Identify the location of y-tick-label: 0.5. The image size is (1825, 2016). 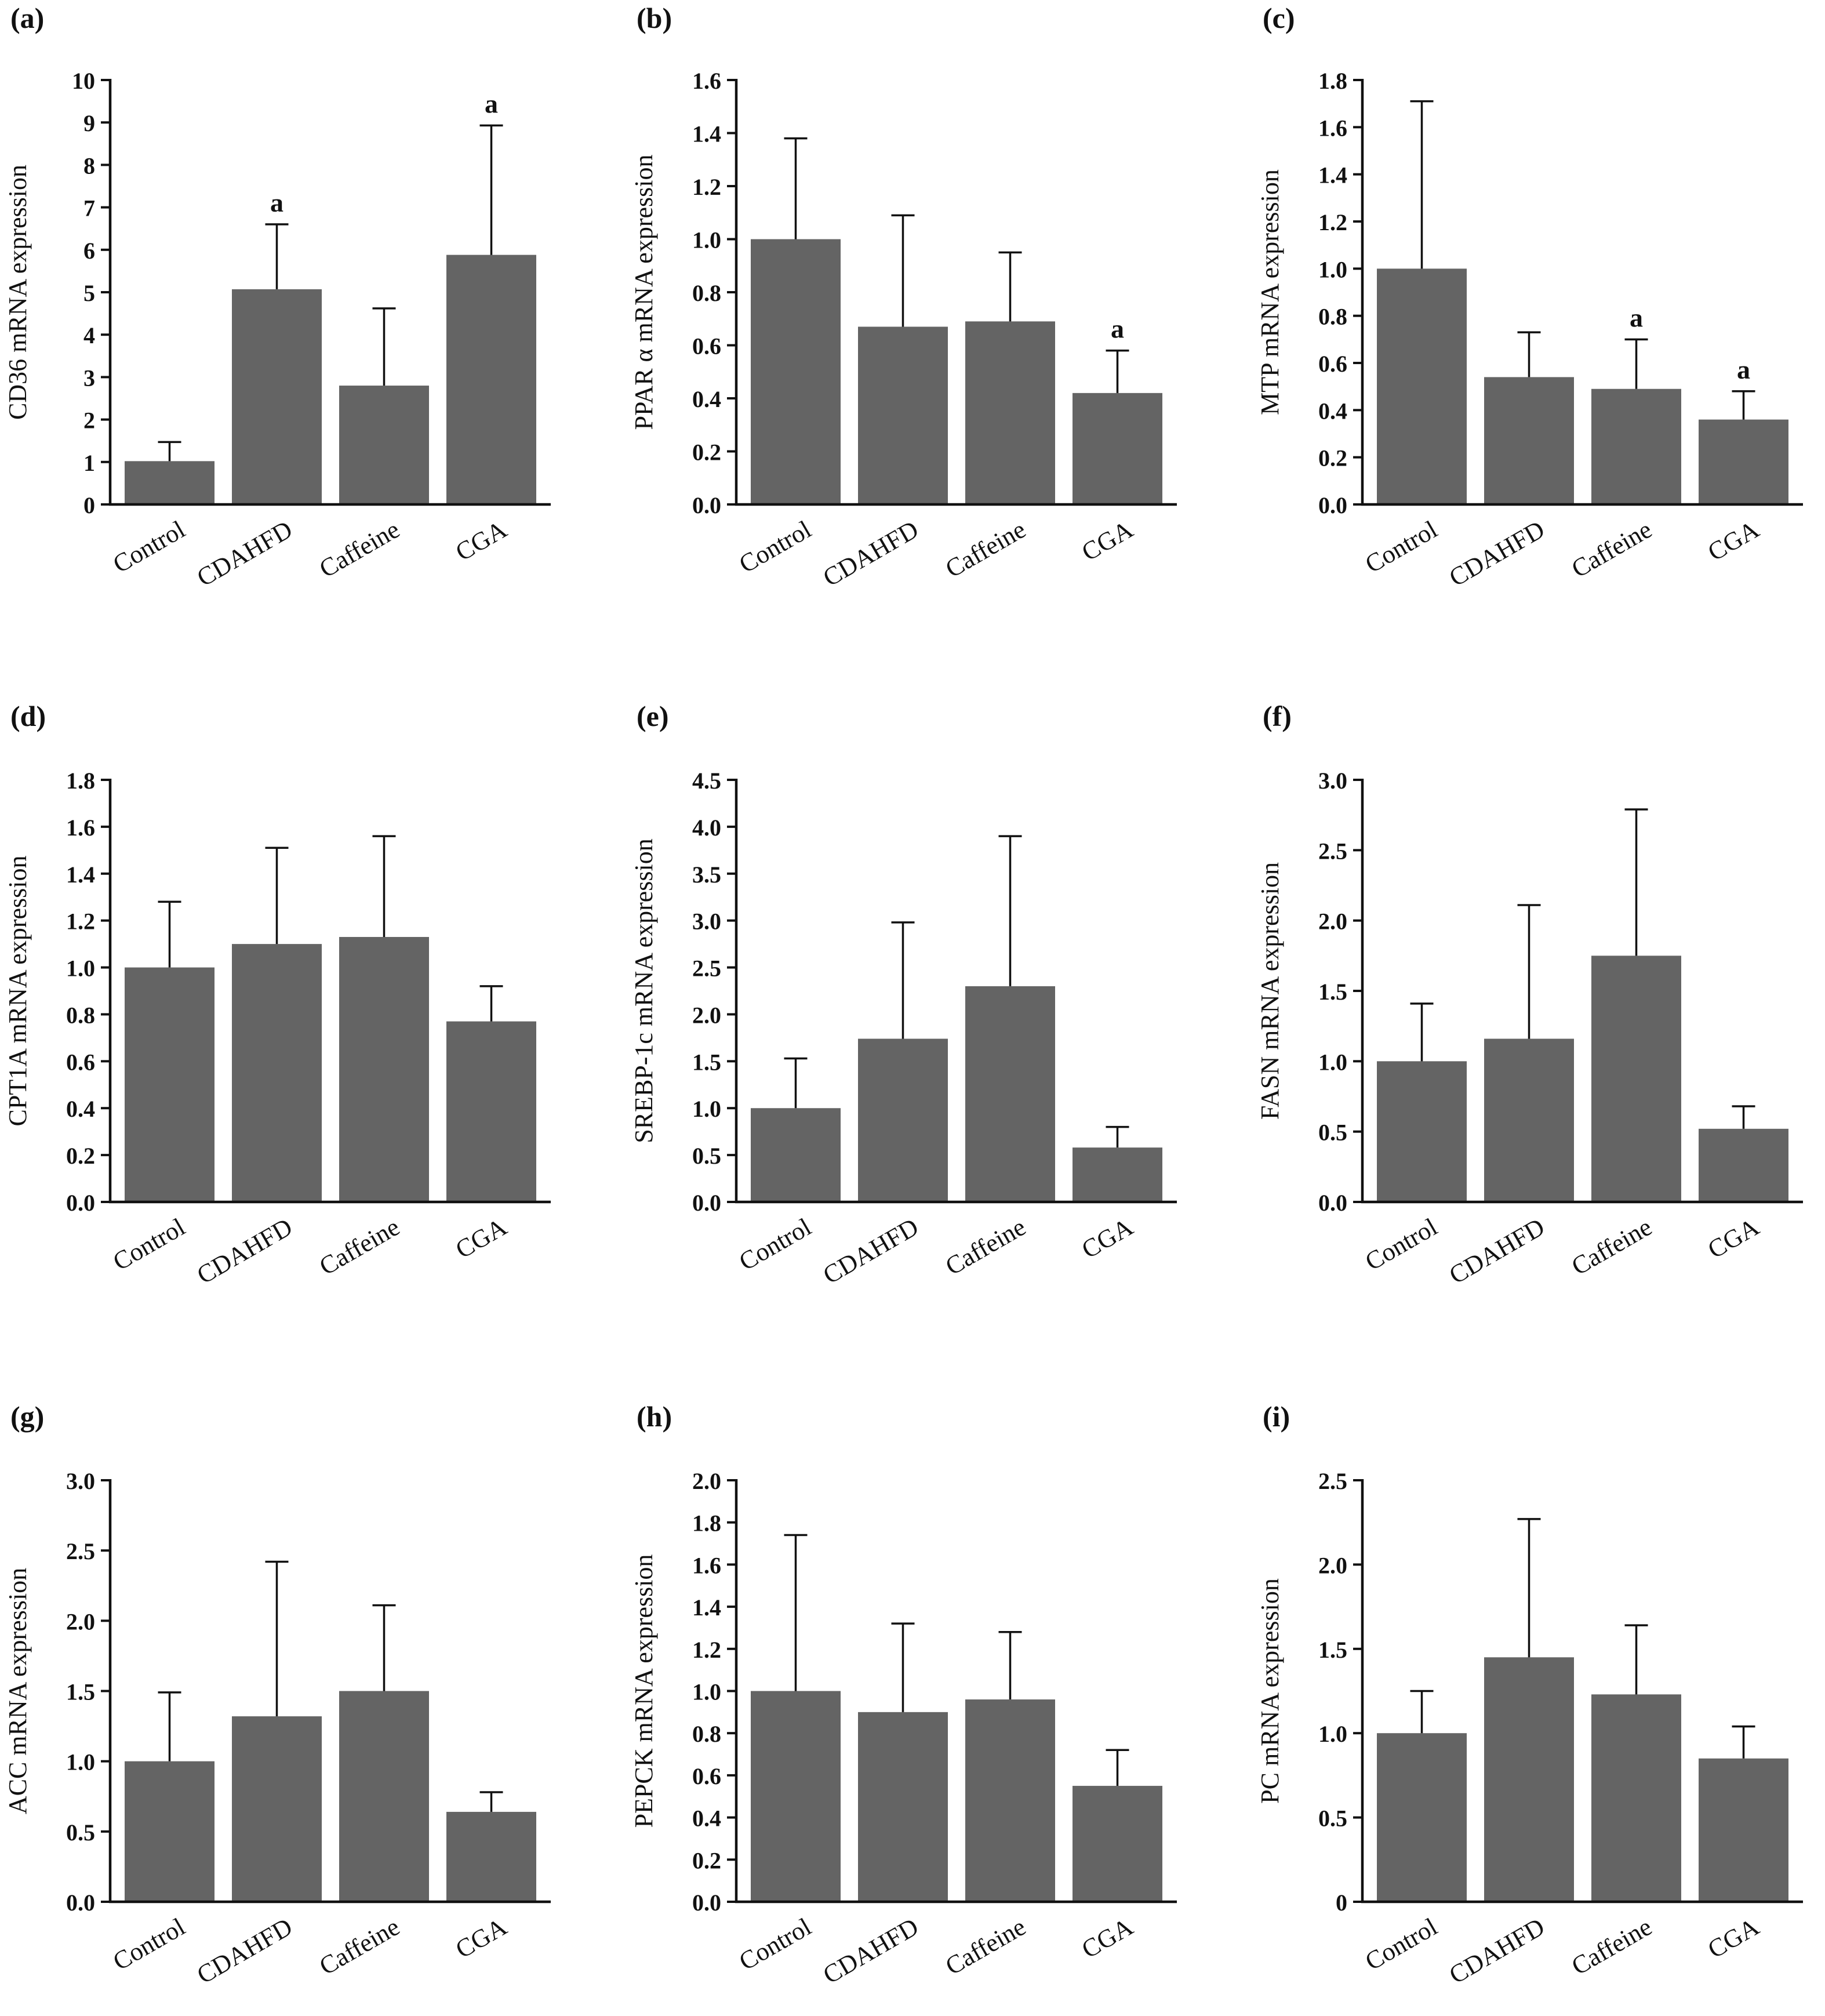
(1332, 1819).